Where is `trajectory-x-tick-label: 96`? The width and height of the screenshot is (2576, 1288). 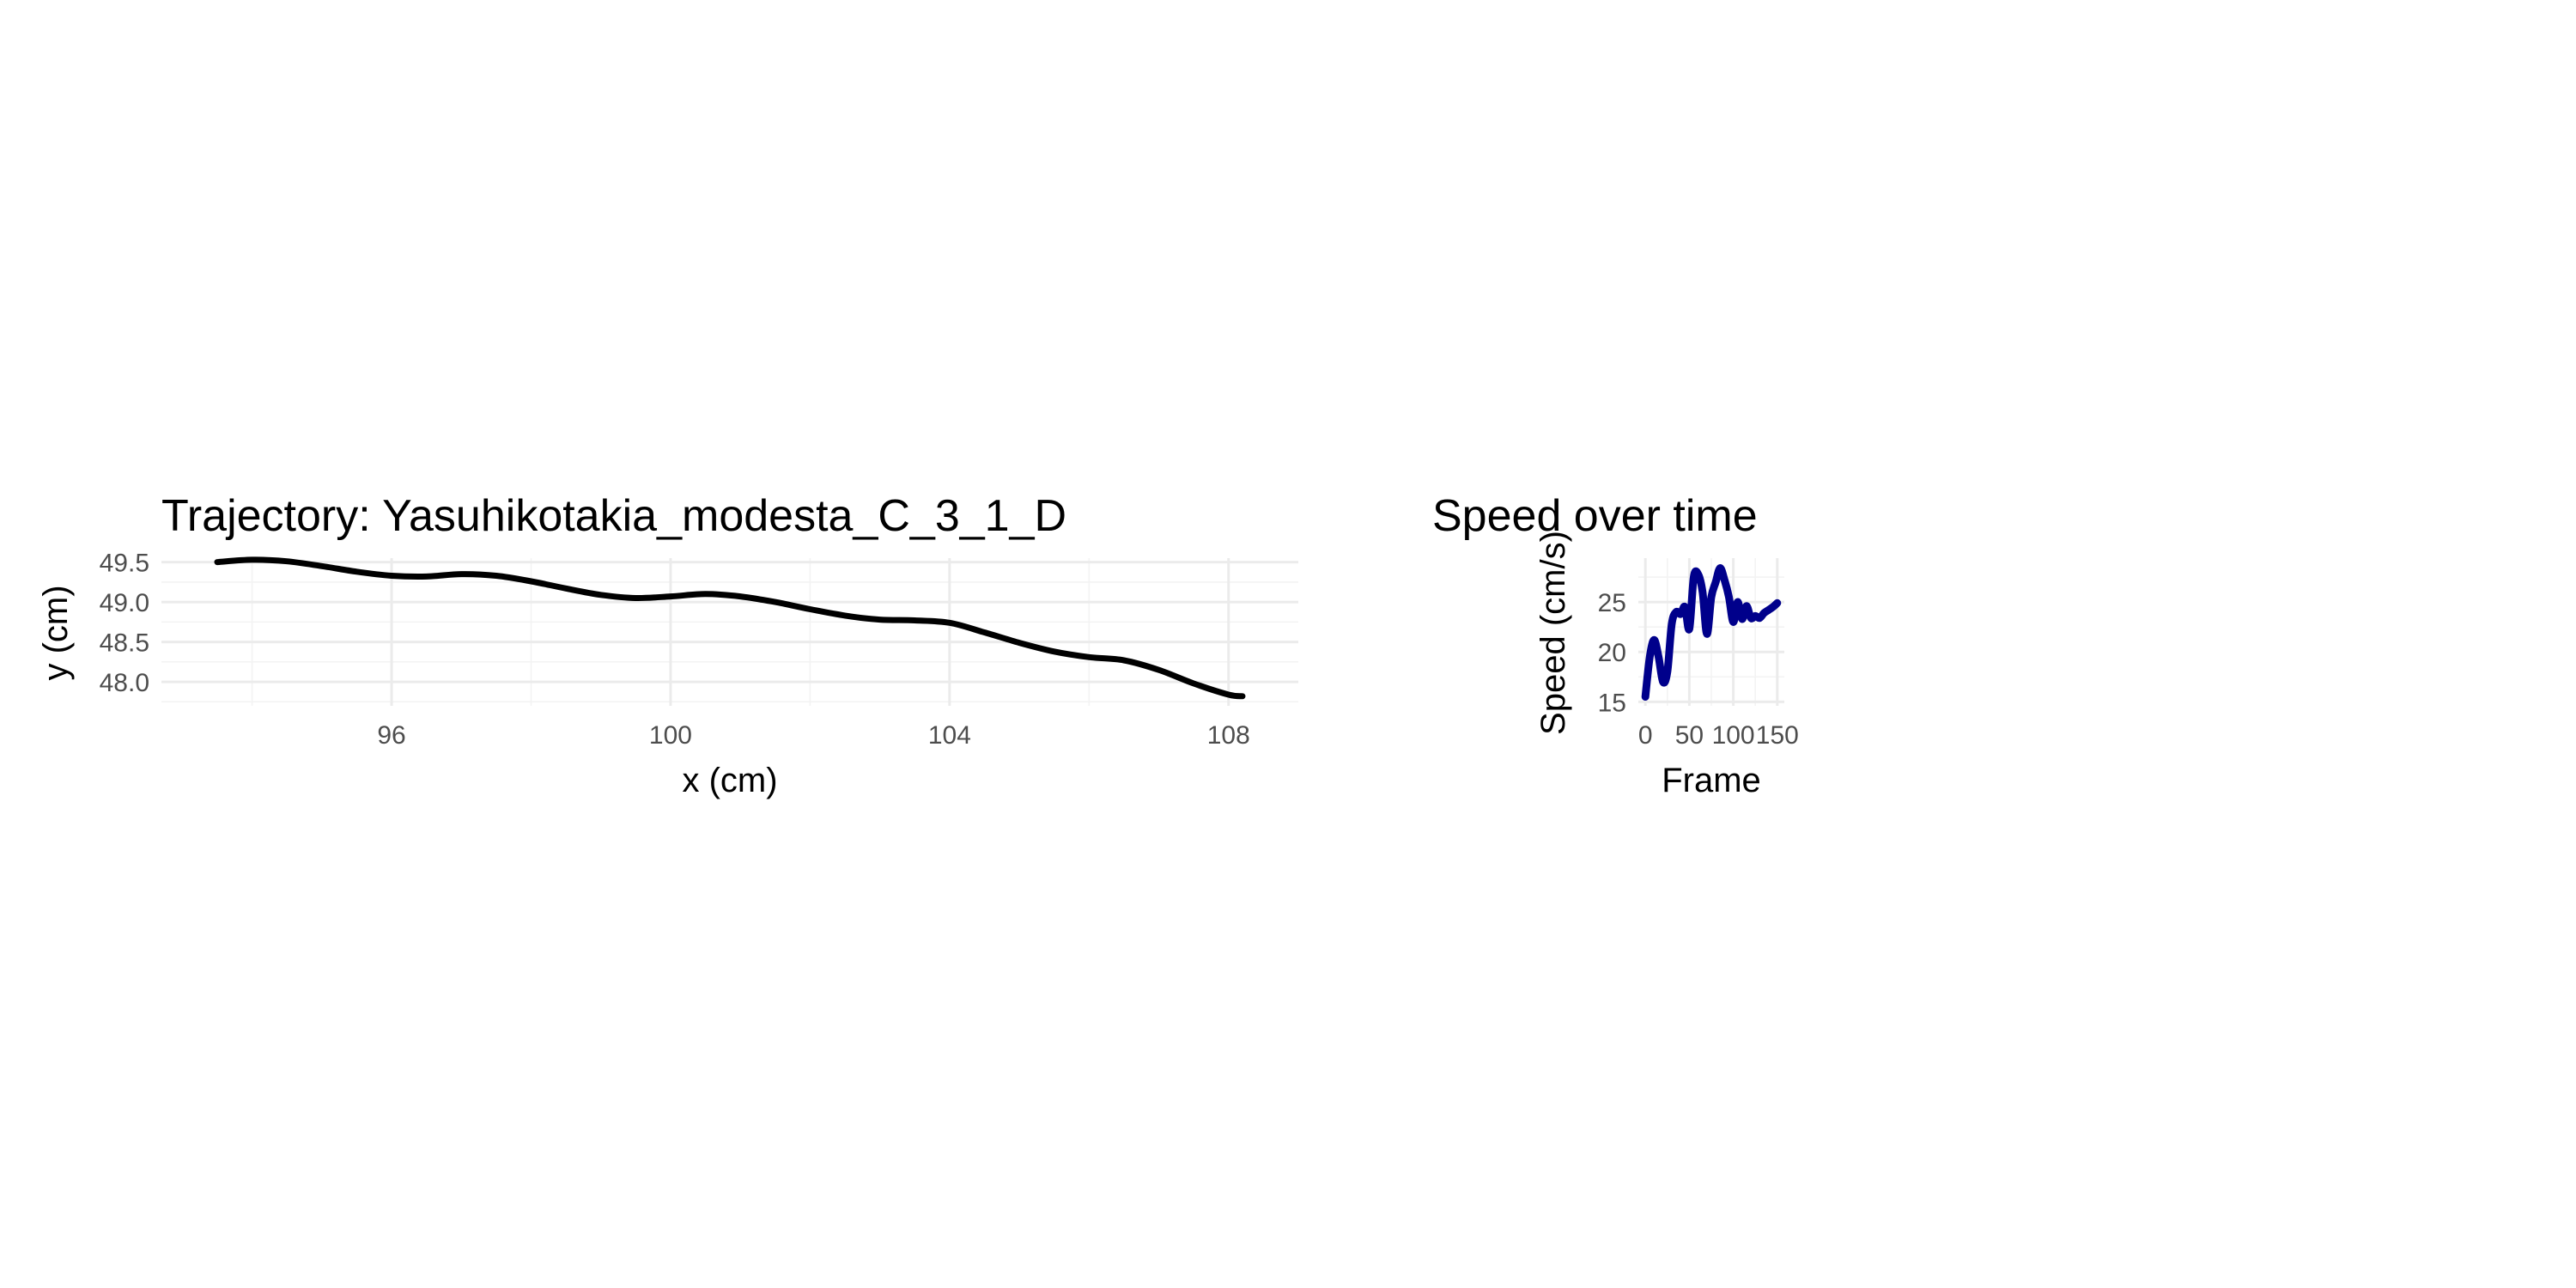 trajectory-x-tick-label: 96 is located at coordinates (391, 735).